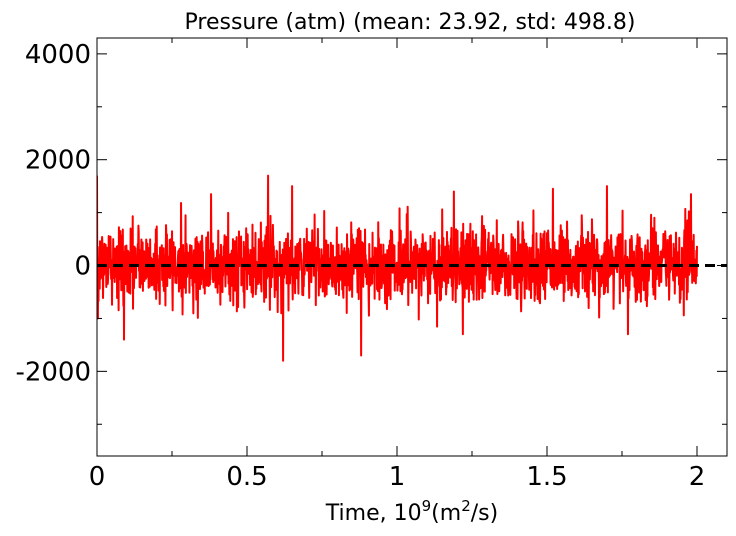 The height and width of the screenshot is (536, 736). I want to click on y-tick-label-4000: 4000, so click(58, 55).